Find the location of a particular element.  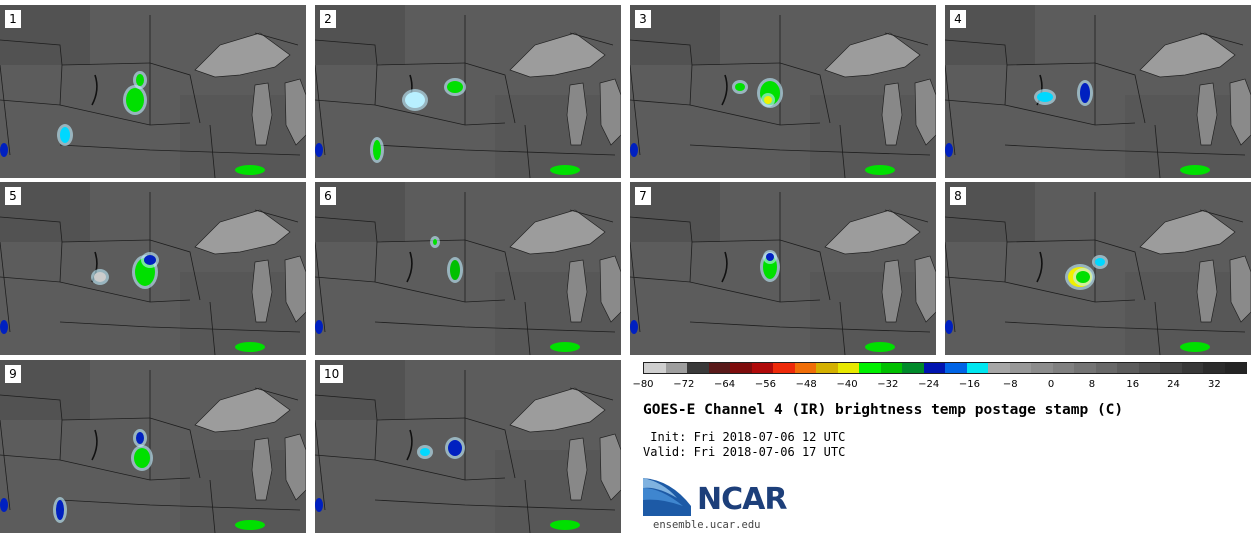

colorbar-tick-label: −72 is located at coordinates (684, 384).